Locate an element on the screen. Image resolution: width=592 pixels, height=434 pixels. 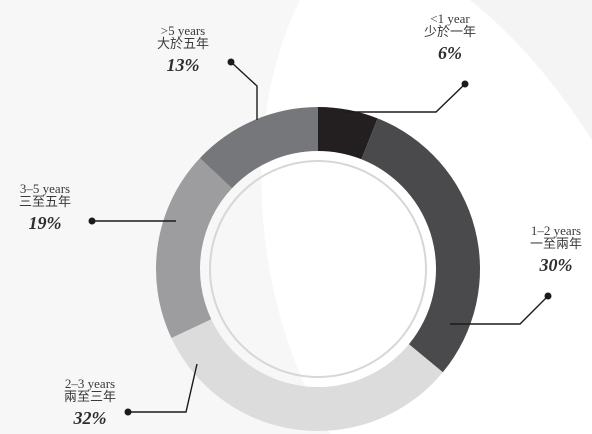
label-1-2-years: 1–2 years 一至兩年 30% is located at coordinates (556, 249).